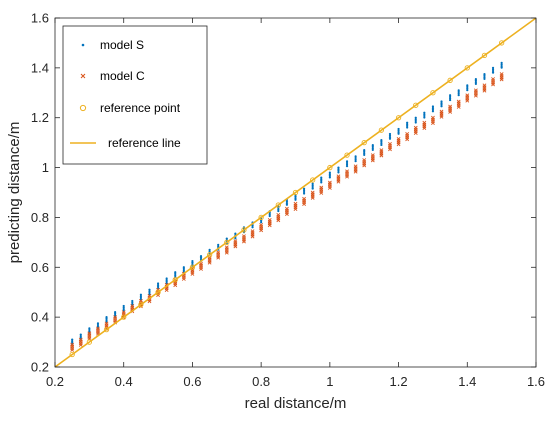 This screenshot has width=550, height=421. Describe the element at coordinates (144, 143) in the screenshot. I see `legend-label: reference line` at that location.